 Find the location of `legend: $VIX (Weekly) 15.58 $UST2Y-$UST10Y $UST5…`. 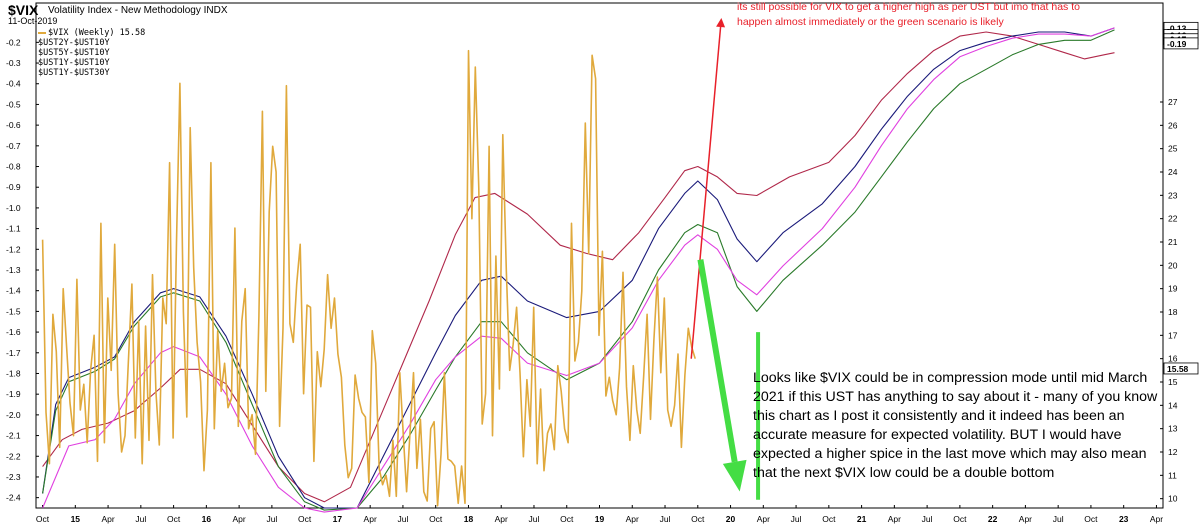

legend: $VIX (Weekly) 15.58 $UST2Y-$UST10Y $UST5… is located at coordinates (91, 53).